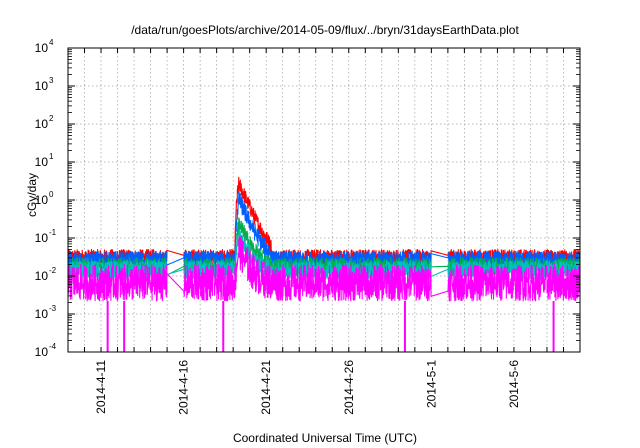 The image size is (640, 448). What do you see at coordinates (53, 308) in the screenshot?
I see `y-tick-exponent: -3` at bounding box center [53, 308].